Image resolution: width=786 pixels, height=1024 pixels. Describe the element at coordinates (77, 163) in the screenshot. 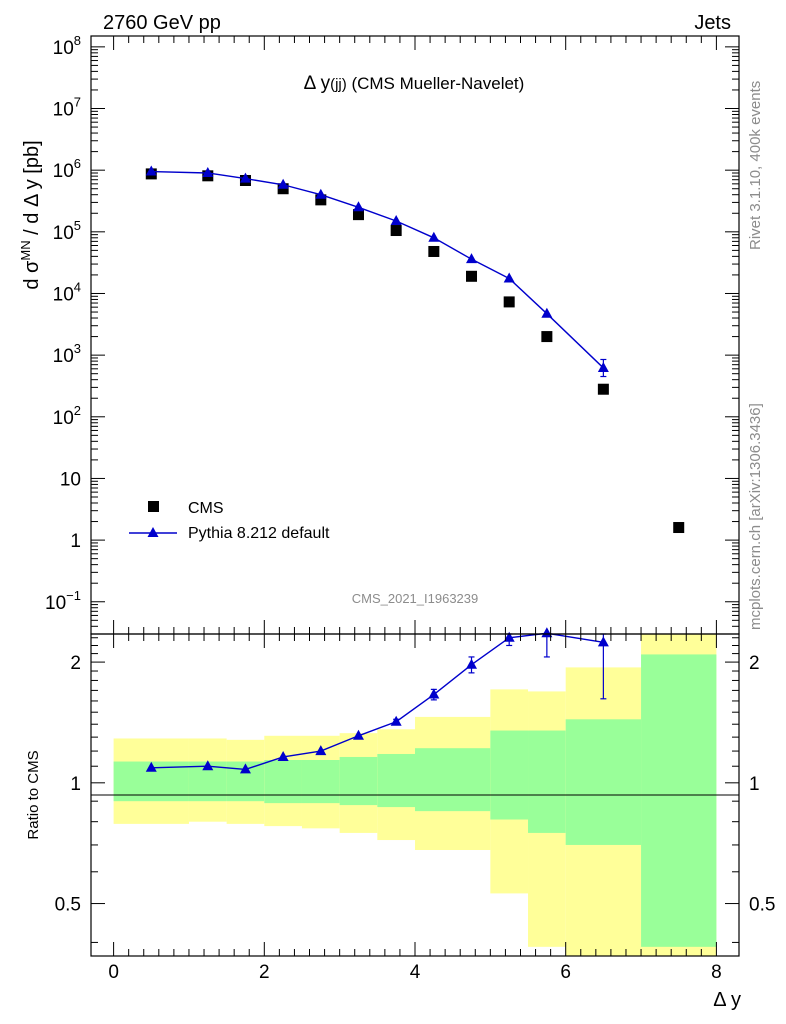

I see `ytick-exponent: 6` at that location.